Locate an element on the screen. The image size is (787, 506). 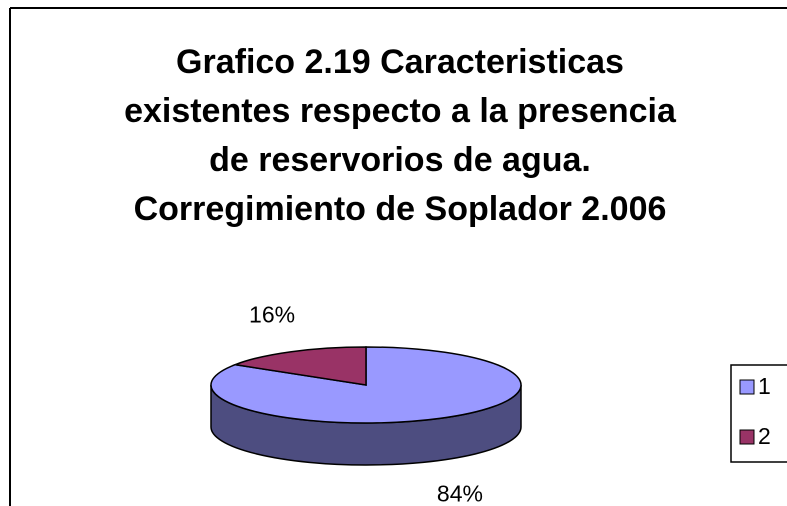
data-label: 16% is located at coordinates (272, 315).